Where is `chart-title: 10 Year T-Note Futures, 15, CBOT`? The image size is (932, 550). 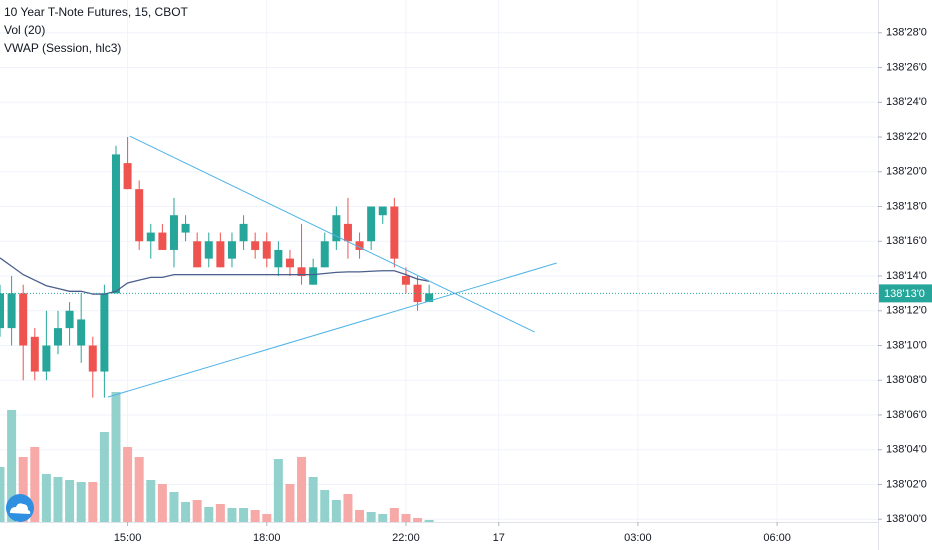 chart-title: 10 Year T-Note Futures, 15, CBOT is located at coordinates (96, 12).